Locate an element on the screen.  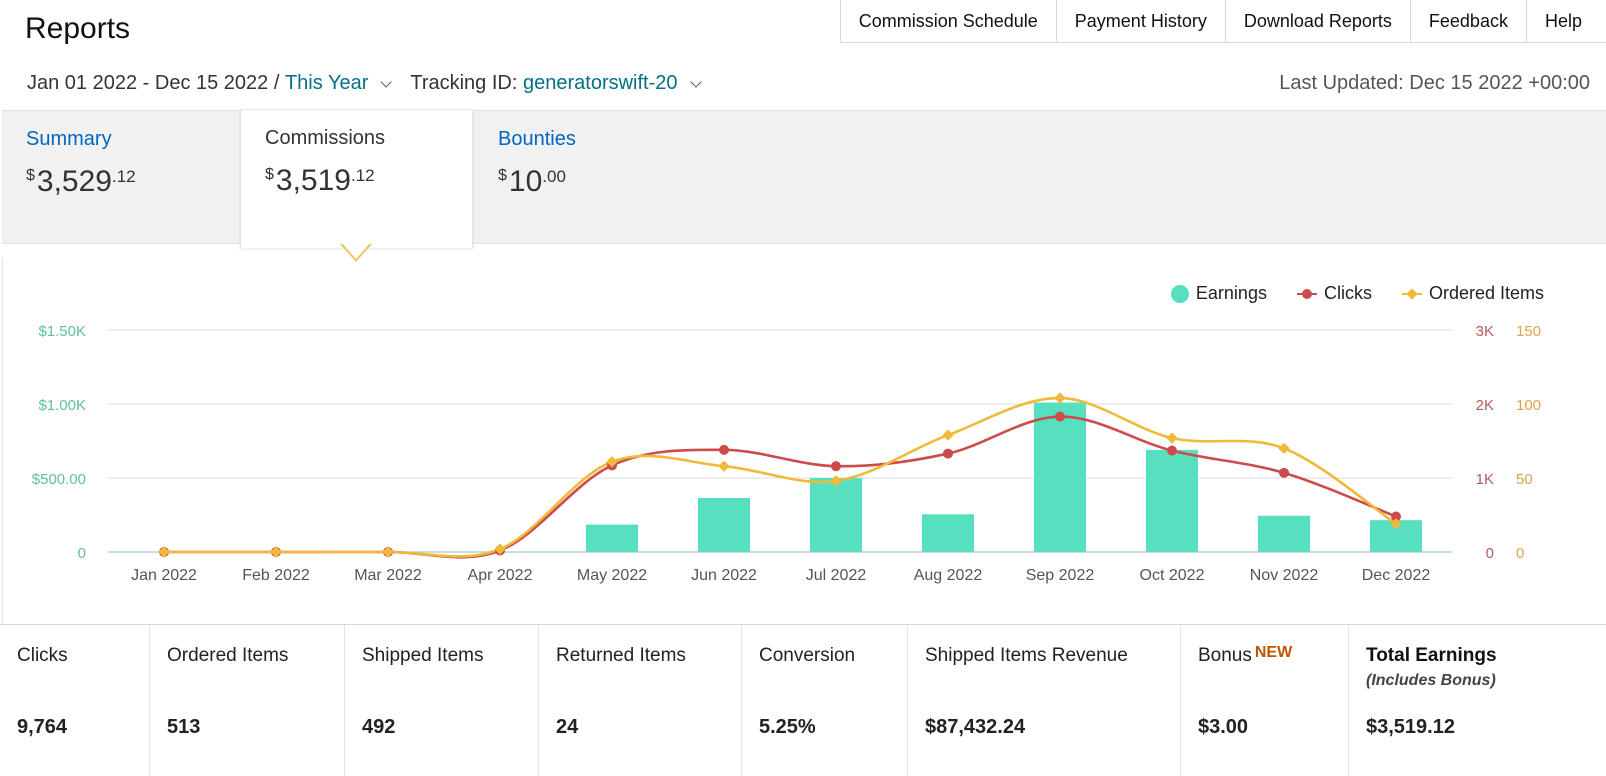
x-tick-label: May 2022 is located at coordinates (612, 575).